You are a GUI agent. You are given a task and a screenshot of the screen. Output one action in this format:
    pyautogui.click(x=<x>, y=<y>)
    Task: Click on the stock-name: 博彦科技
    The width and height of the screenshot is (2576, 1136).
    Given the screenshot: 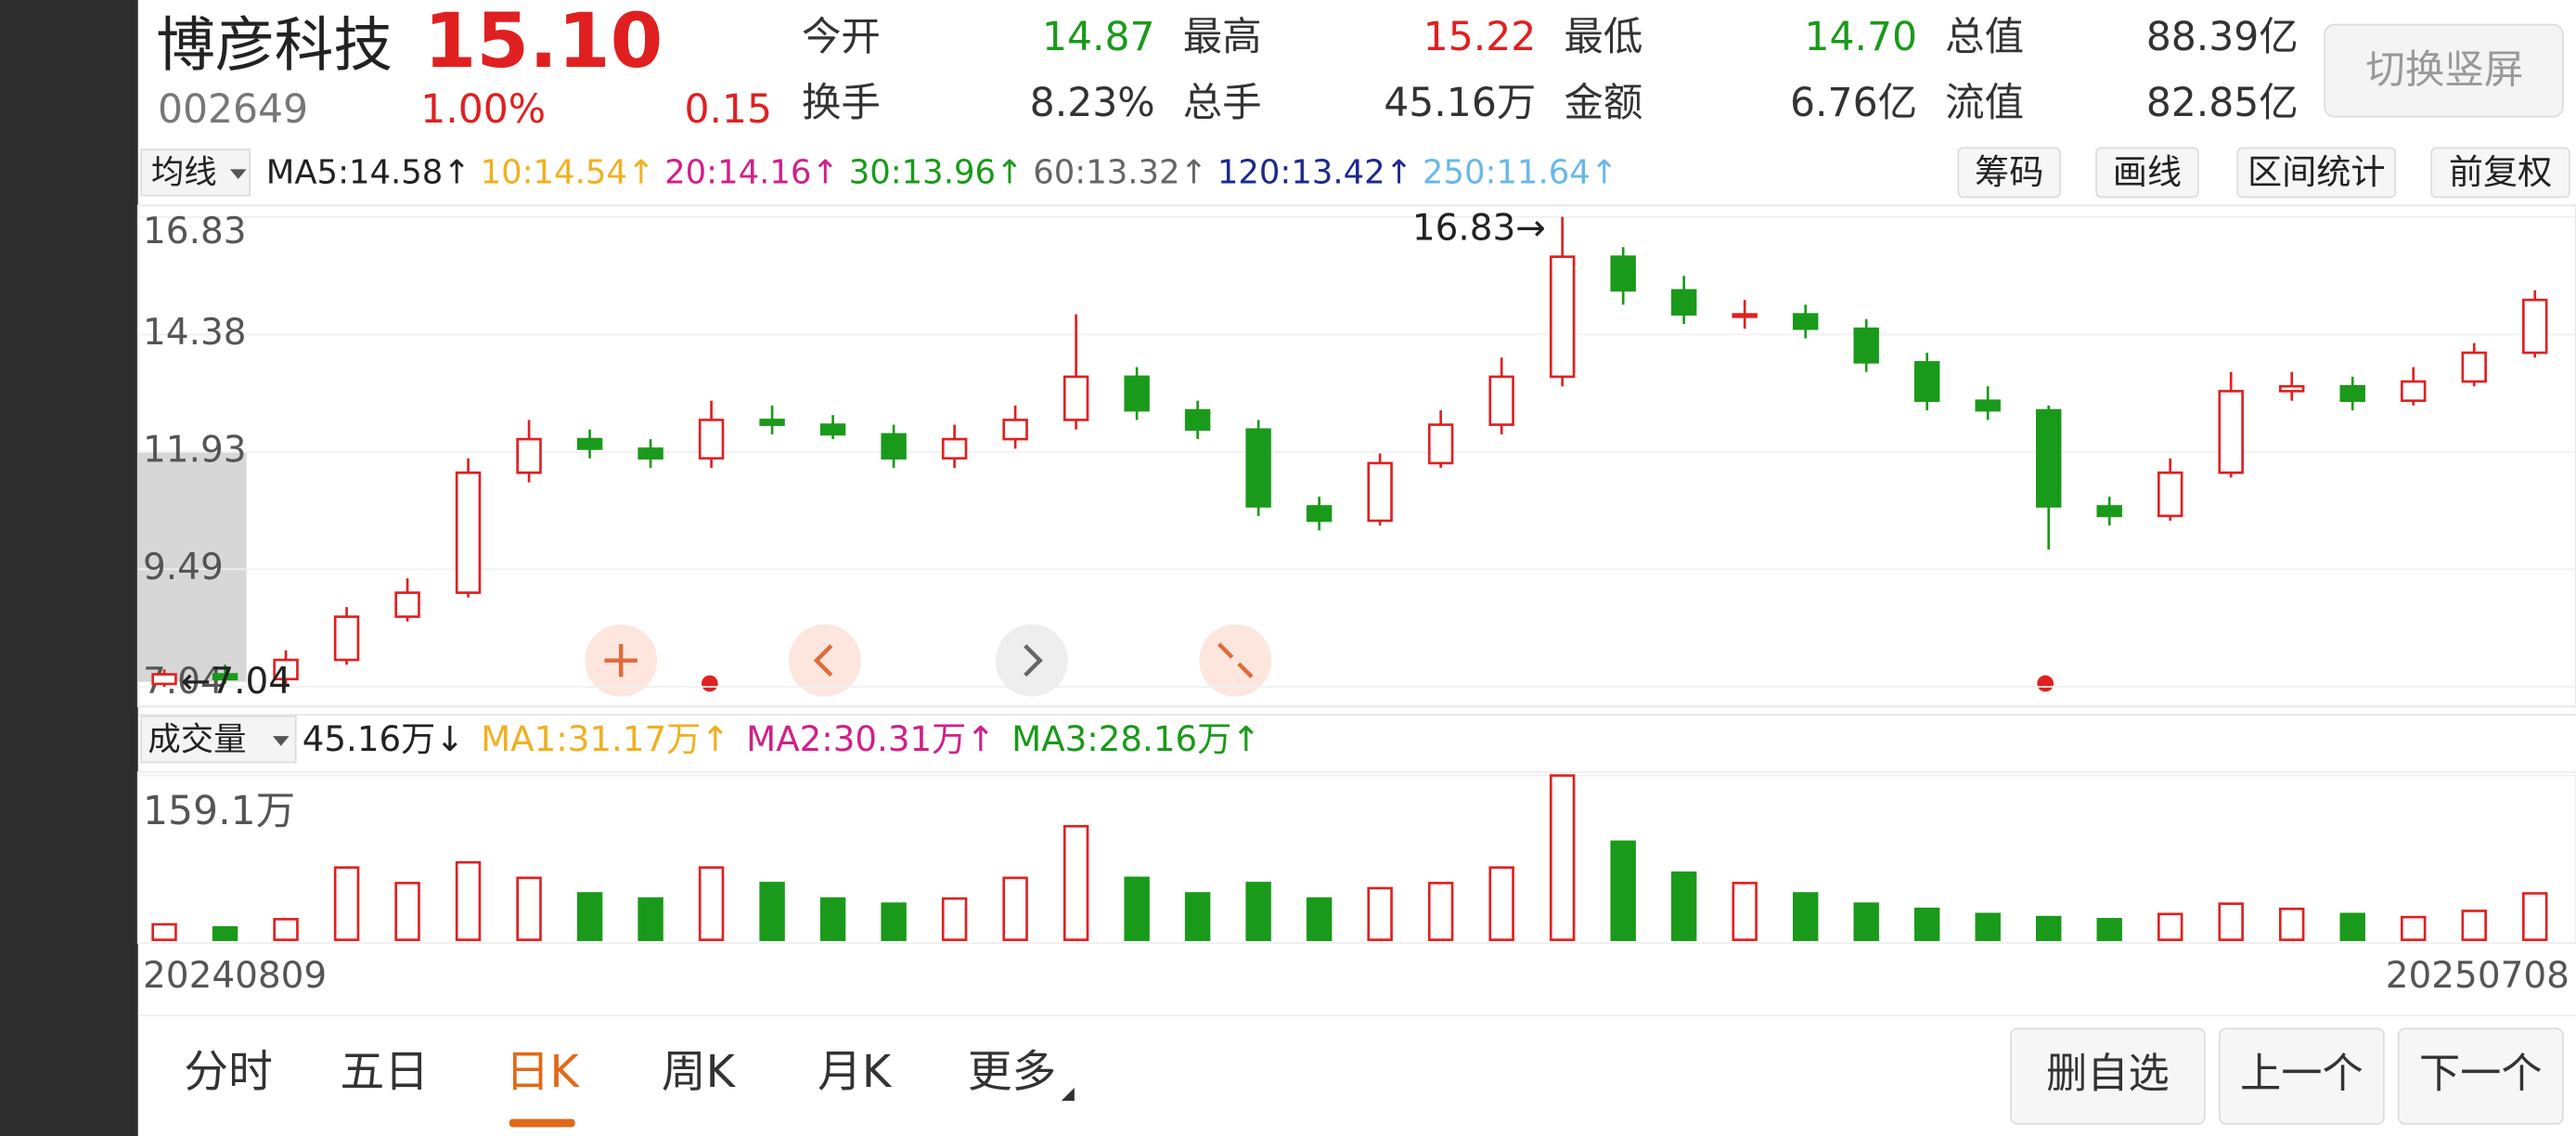 What is the action you would take?
    pyautogui.click(x=275, y=46)
    